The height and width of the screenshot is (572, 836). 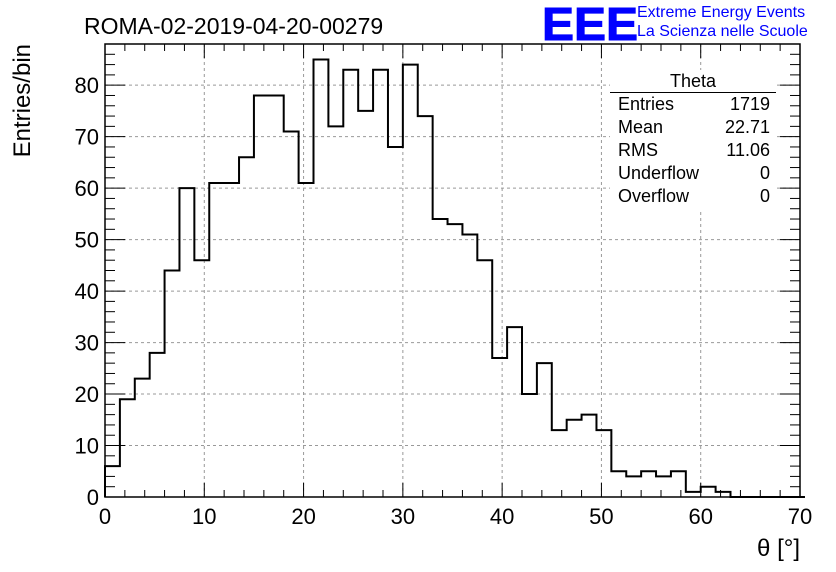 I want to click on stats-row: Entries 1719, so click(x=693, y=104).